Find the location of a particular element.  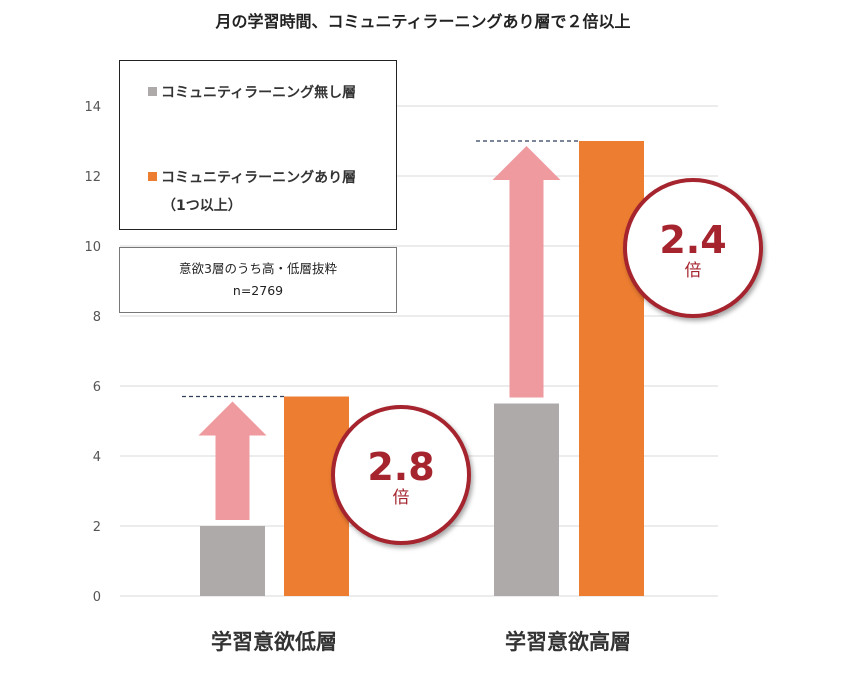

legend-item-with: コミュニティラーニングあり層 is located at coordinates (252, 177).